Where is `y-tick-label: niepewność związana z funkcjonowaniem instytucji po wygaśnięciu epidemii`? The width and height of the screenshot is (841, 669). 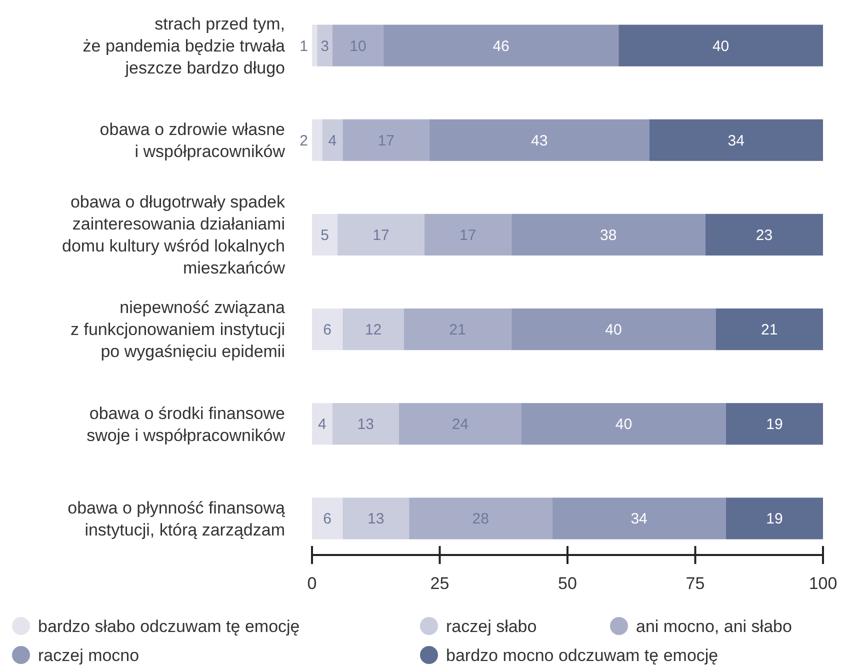
y-tick-label: niepewność związana z funkcjonowaniem instytucji po wygaśnięciu epidemii is located at coordinates (178, 330).